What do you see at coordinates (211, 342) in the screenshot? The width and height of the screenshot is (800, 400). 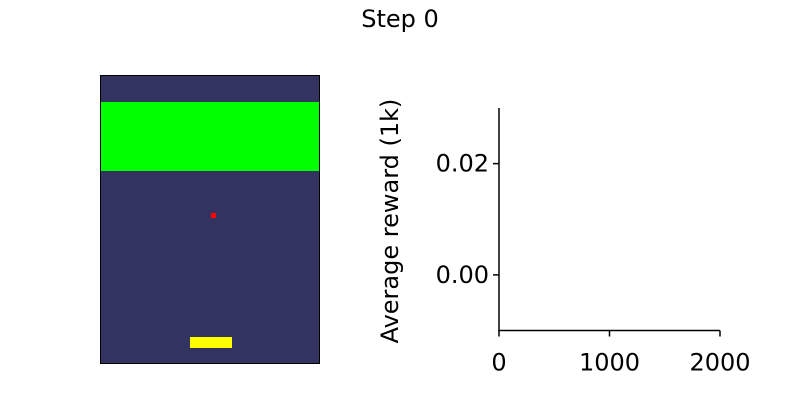 I see `paddle` at bounding box center [211, 342].